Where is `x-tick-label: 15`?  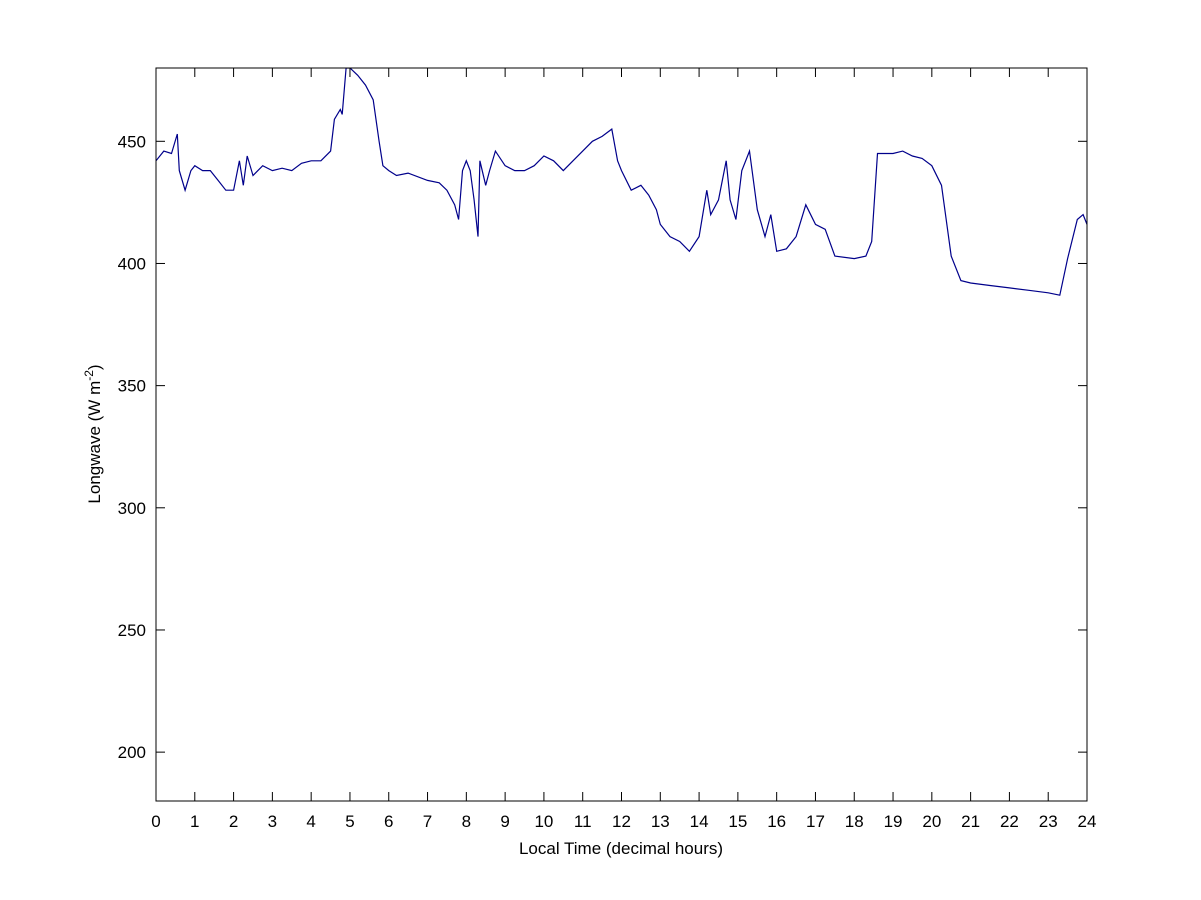 x-tick-label: 15 is located at coordinates (737, 821).